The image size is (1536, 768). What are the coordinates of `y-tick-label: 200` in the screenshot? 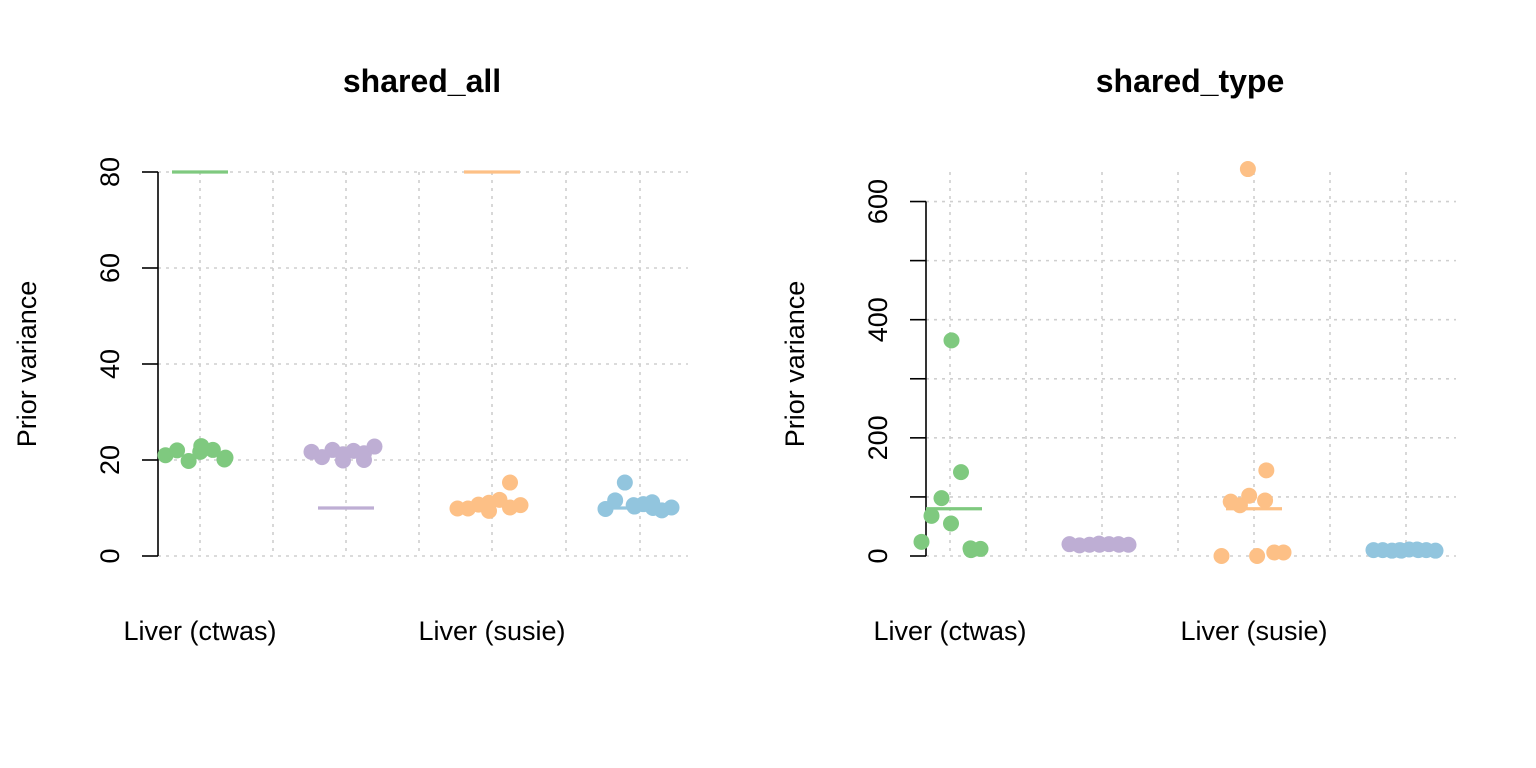 It's located at (878, 437).